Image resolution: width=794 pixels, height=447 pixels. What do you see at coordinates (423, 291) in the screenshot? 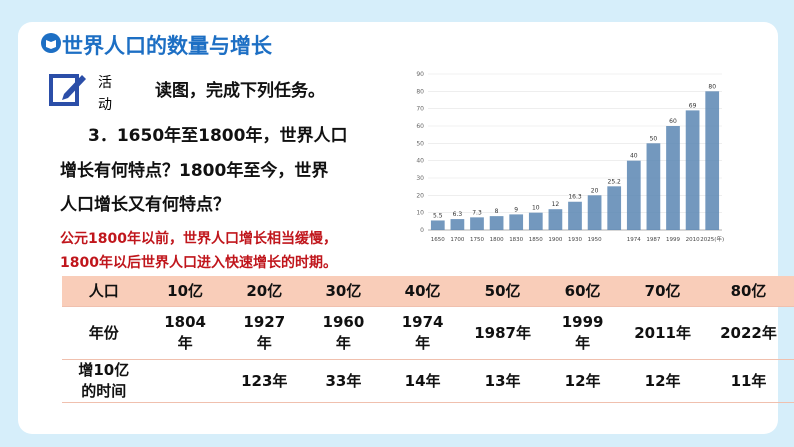
I see `table-cell: 40亿` at bounding box center [423, 291].